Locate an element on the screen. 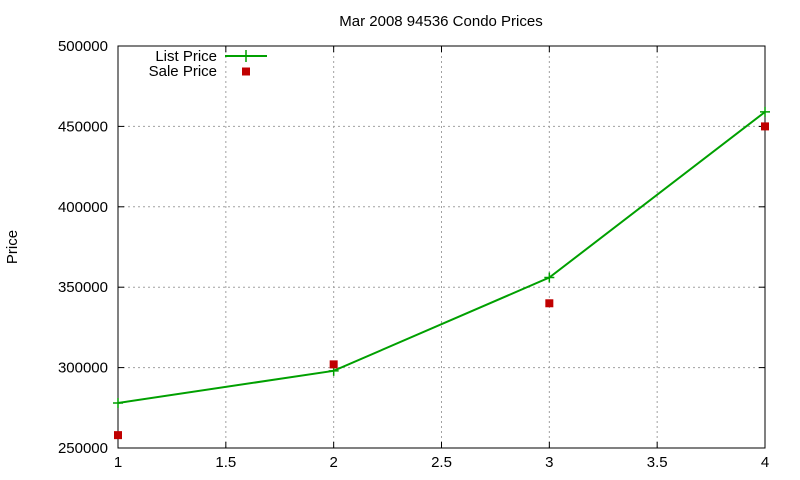 This screenshot has height=480, width=800. y-tick-label: 500000 is located at coordinates (83, 46).